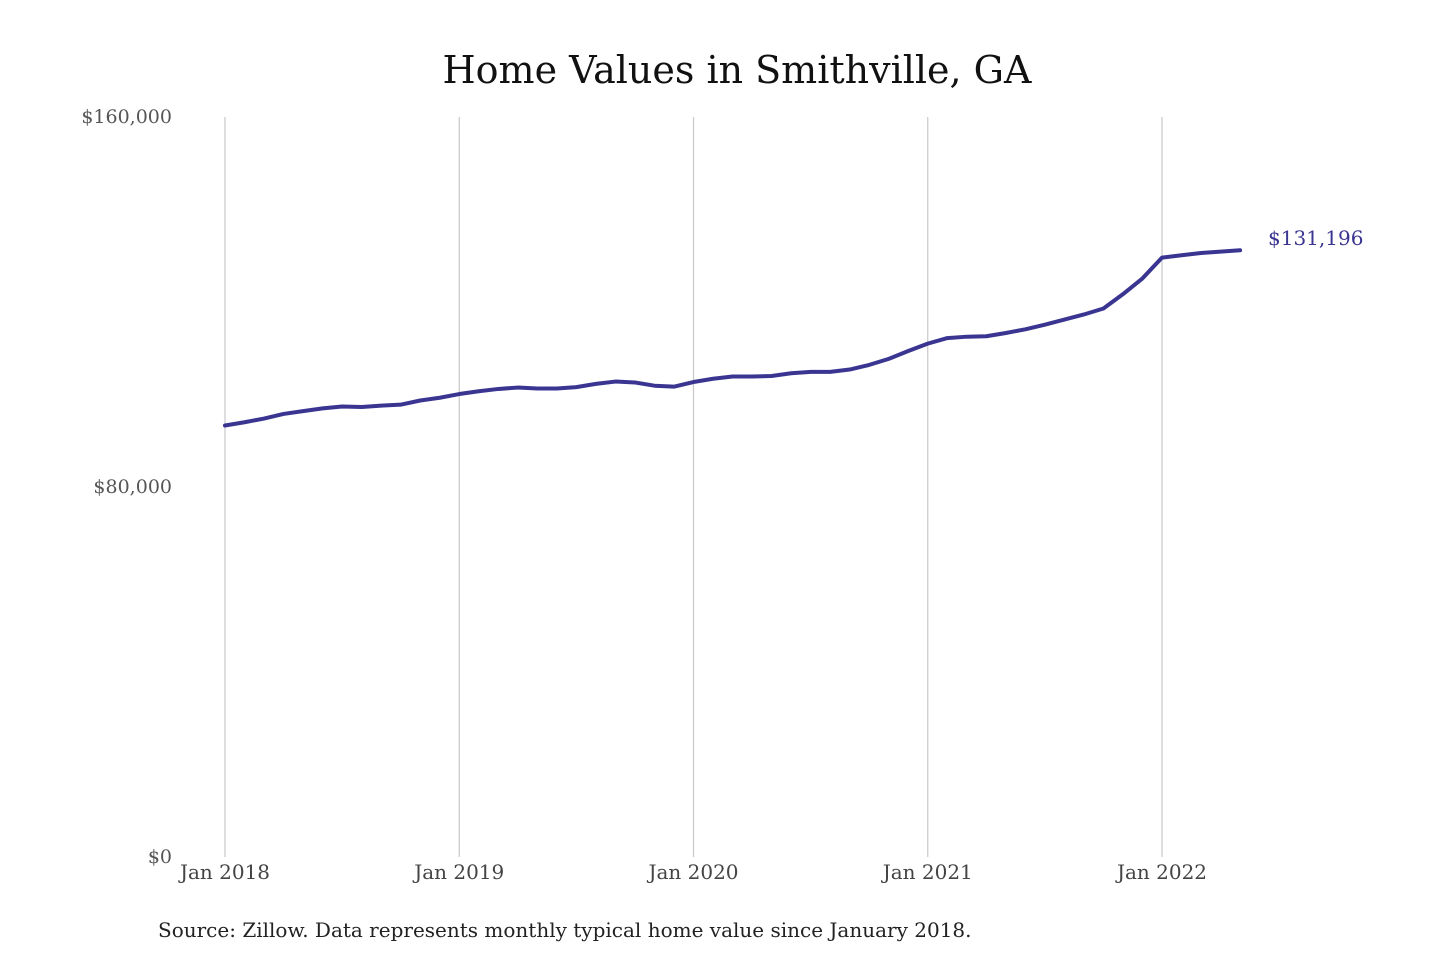 This screenshot has height=960, width=1440. I want to click on x-tick-label: Jan 2018, so click(224, 872).